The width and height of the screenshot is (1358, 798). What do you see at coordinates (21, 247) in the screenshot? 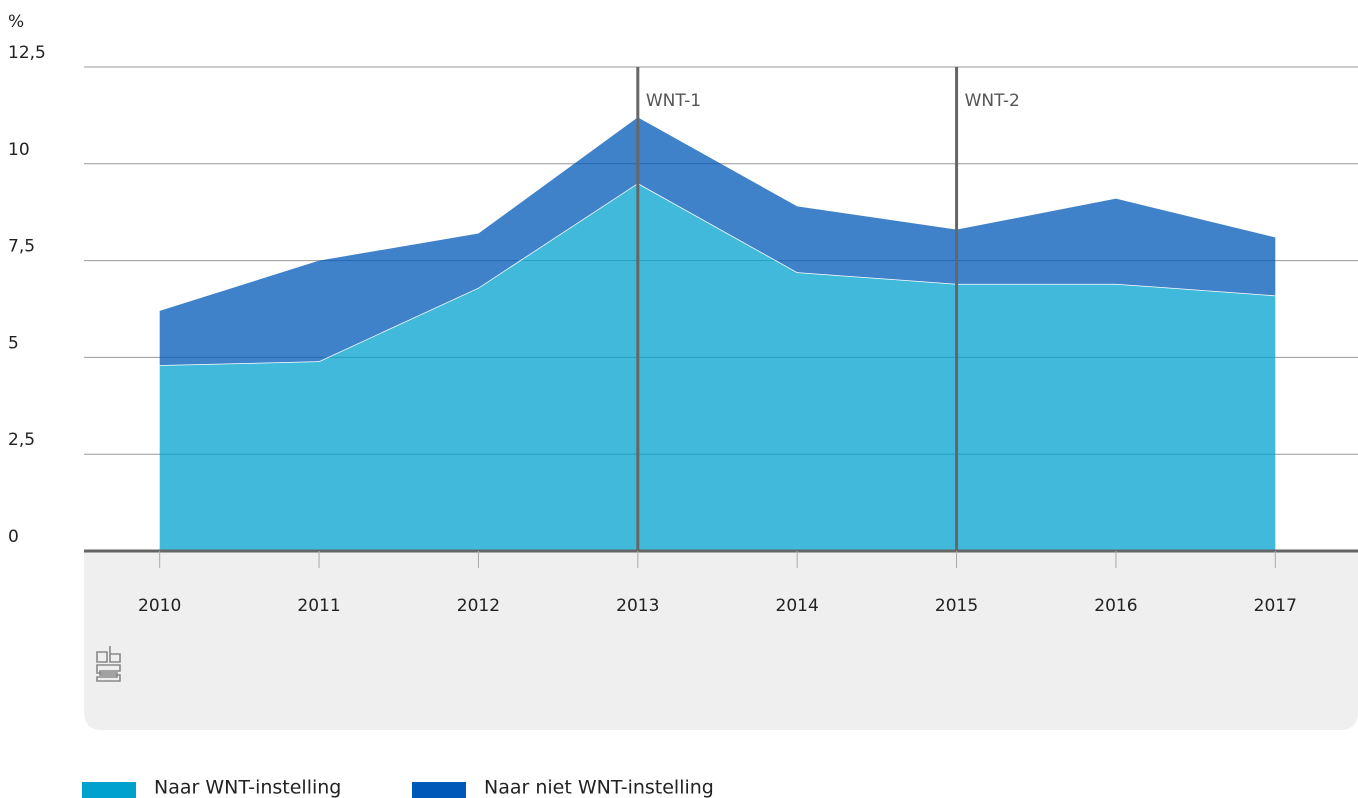
I see `y-tick-label: 7,5` at bounding box center [21, 247].